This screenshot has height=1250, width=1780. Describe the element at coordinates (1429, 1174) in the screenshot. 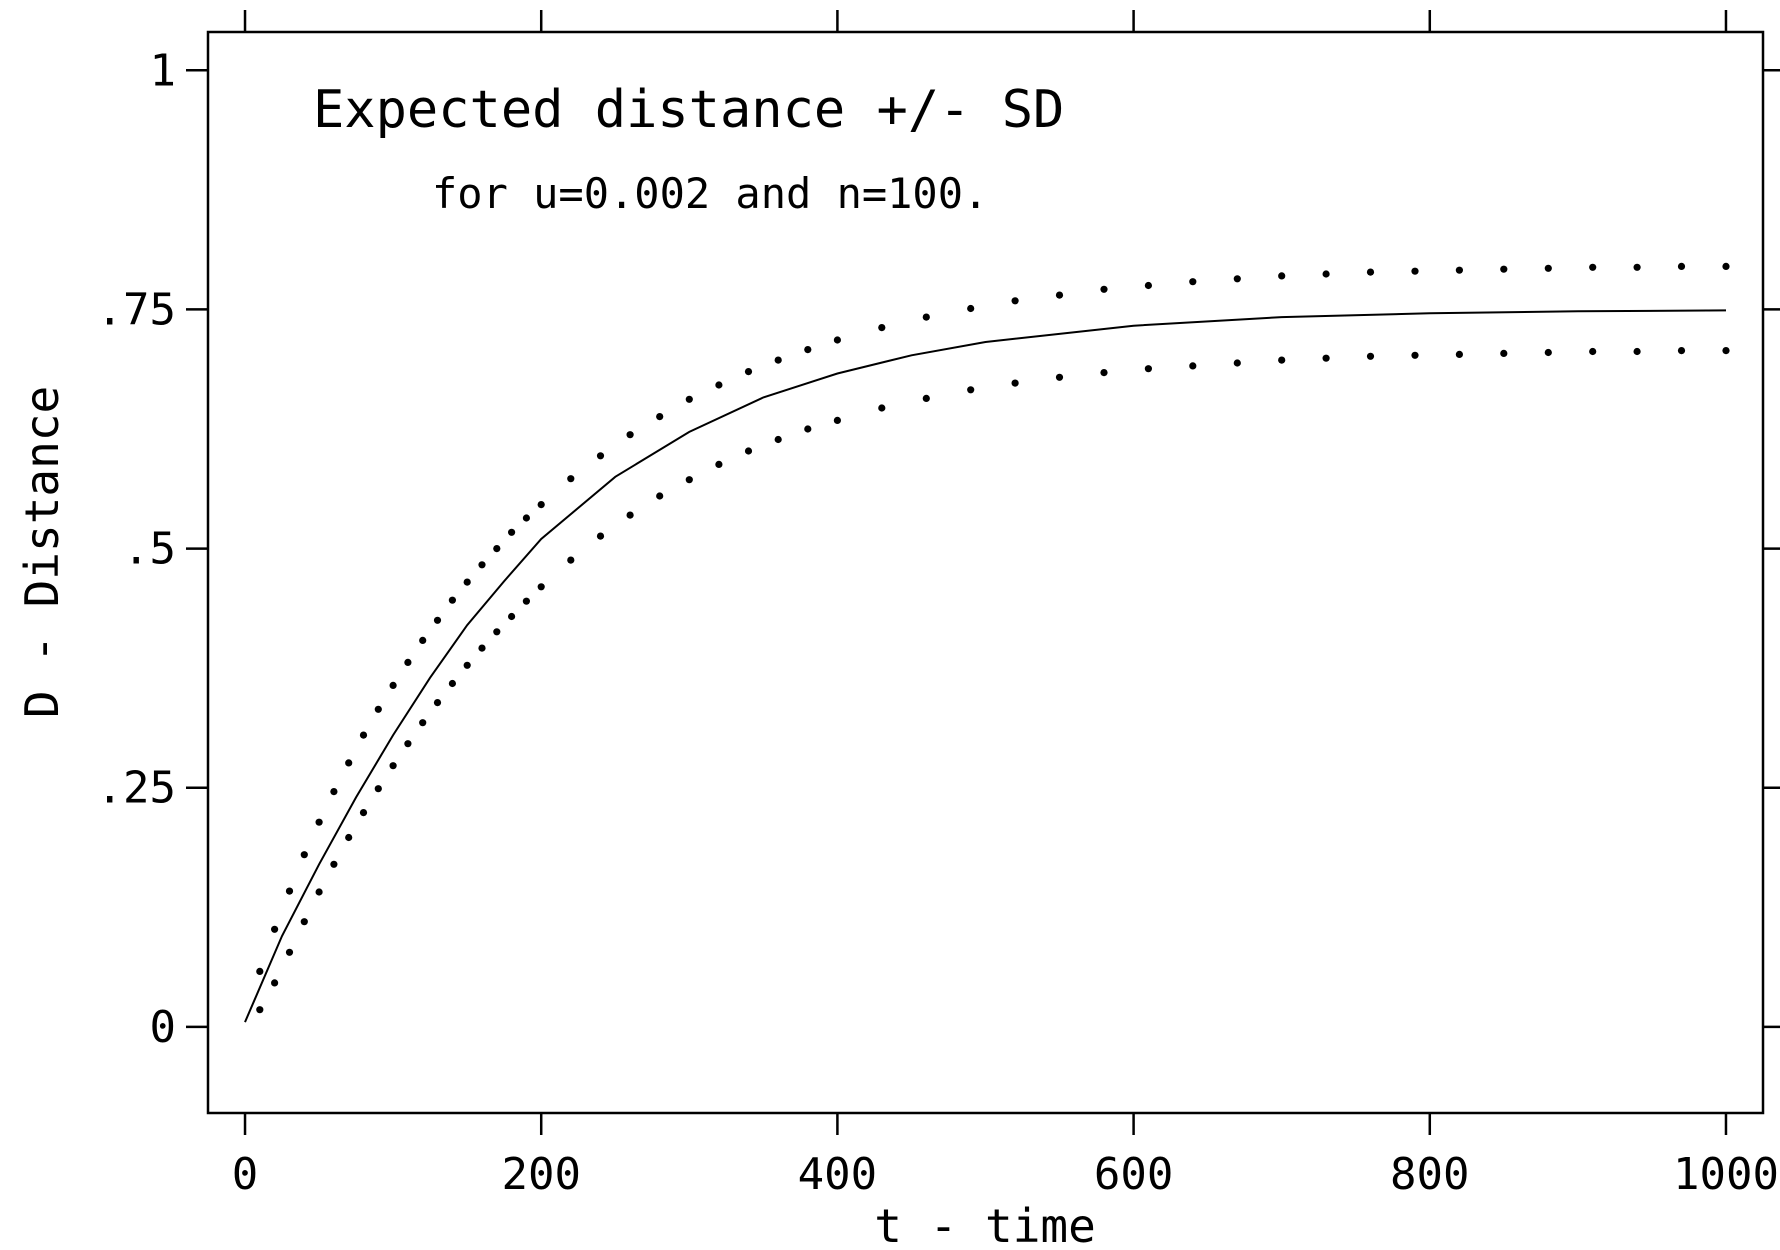

I see `x-tick-label: 800` at that location.